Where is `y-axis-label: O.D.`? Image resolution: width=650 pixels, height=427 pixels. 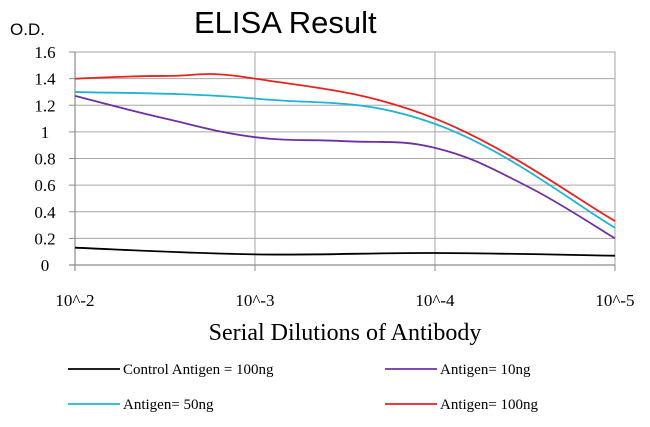 y-axis-label: O.D. is located at coordinates (27, 29).